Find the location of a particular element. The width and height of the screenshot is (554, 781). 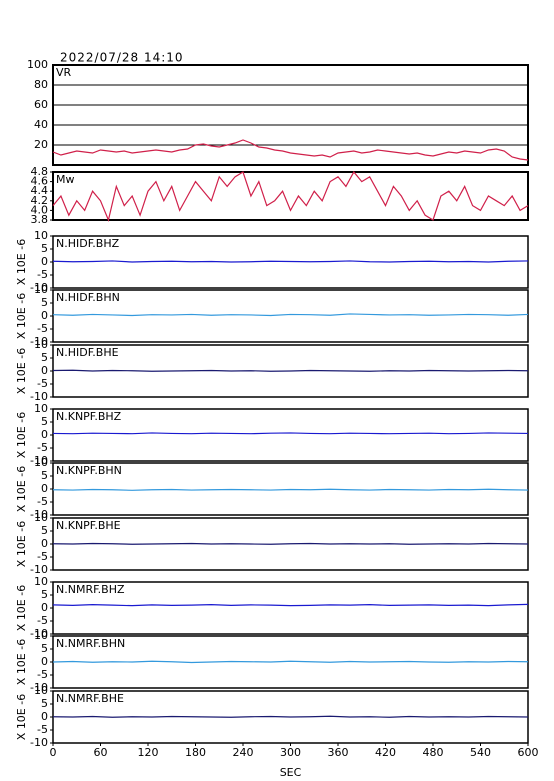

x-tick-label: 420 is located at coordinates (385, 752).